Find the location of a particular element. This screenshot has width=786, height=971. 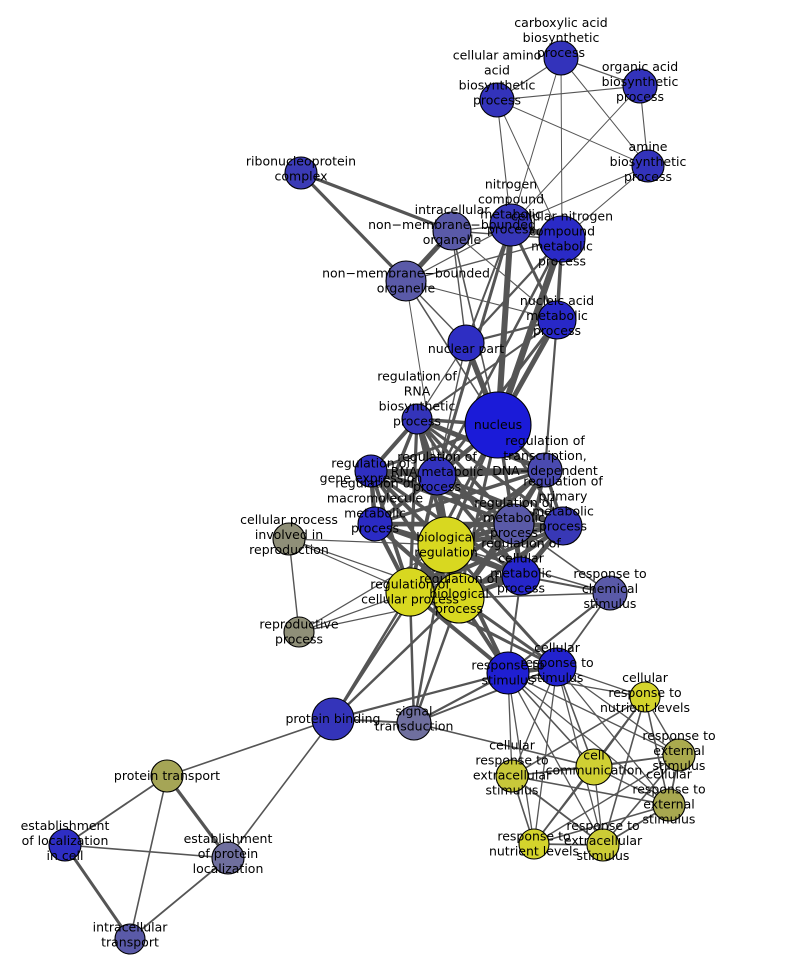

graph-node-amine-biosynthetic-process is located at coordinates (648, 166).